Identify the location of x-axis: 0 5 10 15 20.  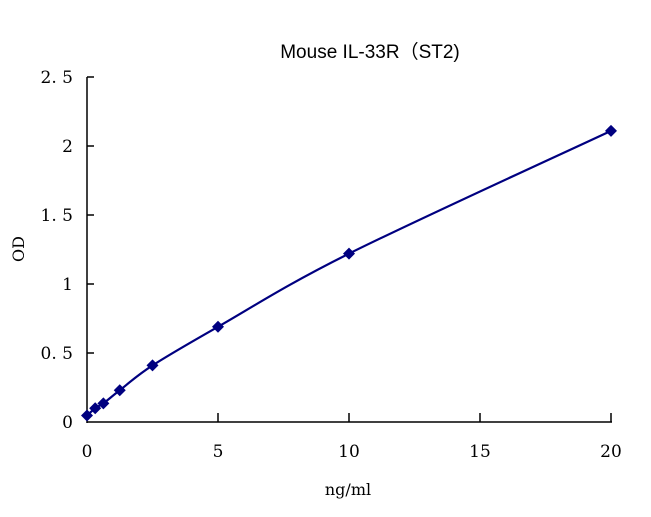
(352, 437).